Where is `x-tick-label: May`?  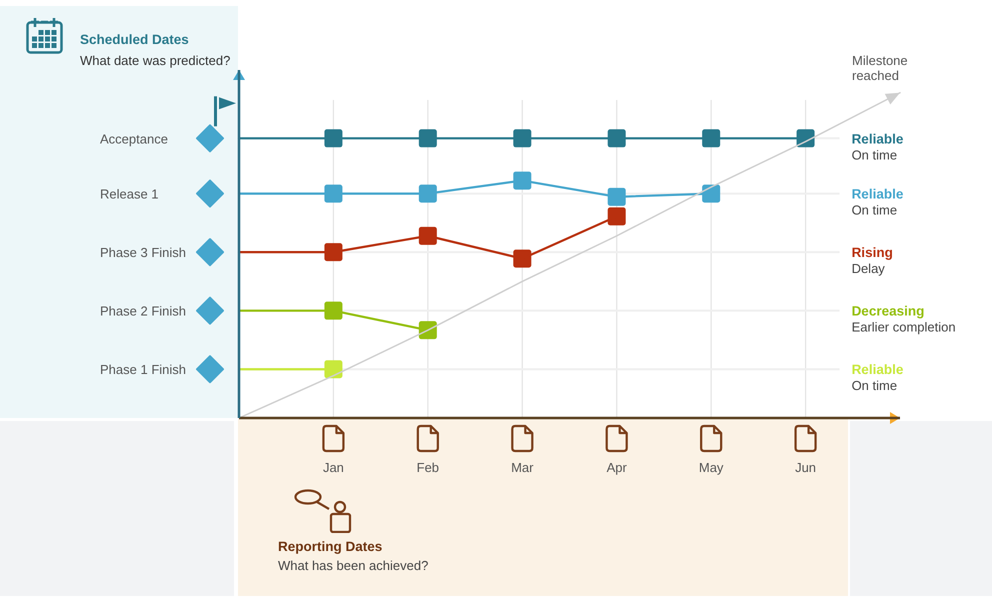
x-tick-label: May is located at coordinates (711, 467).